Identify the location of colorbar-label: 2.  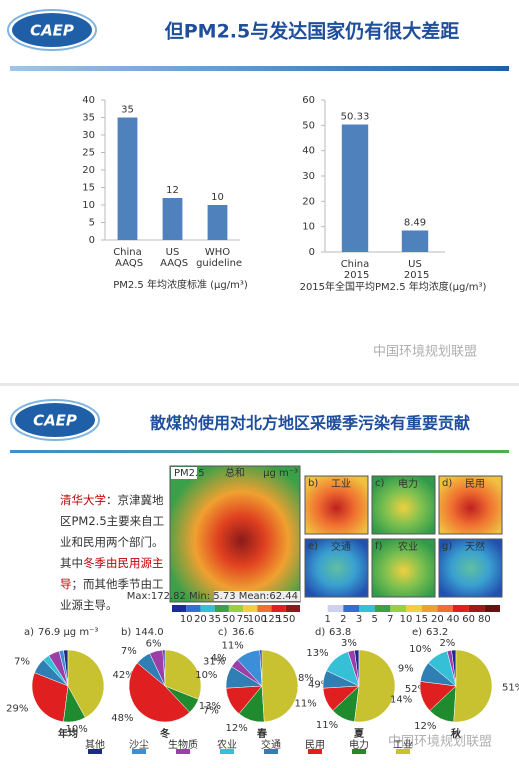
(343, 619).